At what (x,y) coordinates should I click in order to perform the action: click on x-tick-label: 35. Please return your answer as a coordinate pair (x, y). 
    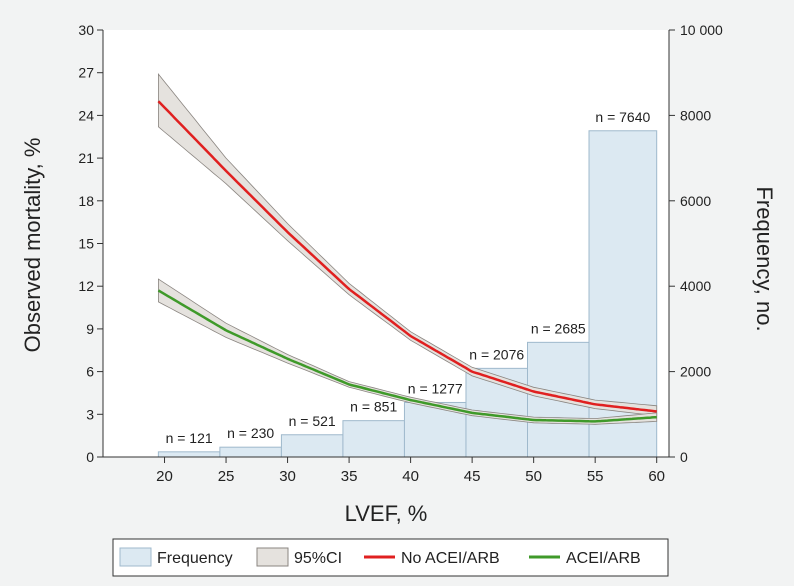
    Looking at the image, I should click on (349, 476).